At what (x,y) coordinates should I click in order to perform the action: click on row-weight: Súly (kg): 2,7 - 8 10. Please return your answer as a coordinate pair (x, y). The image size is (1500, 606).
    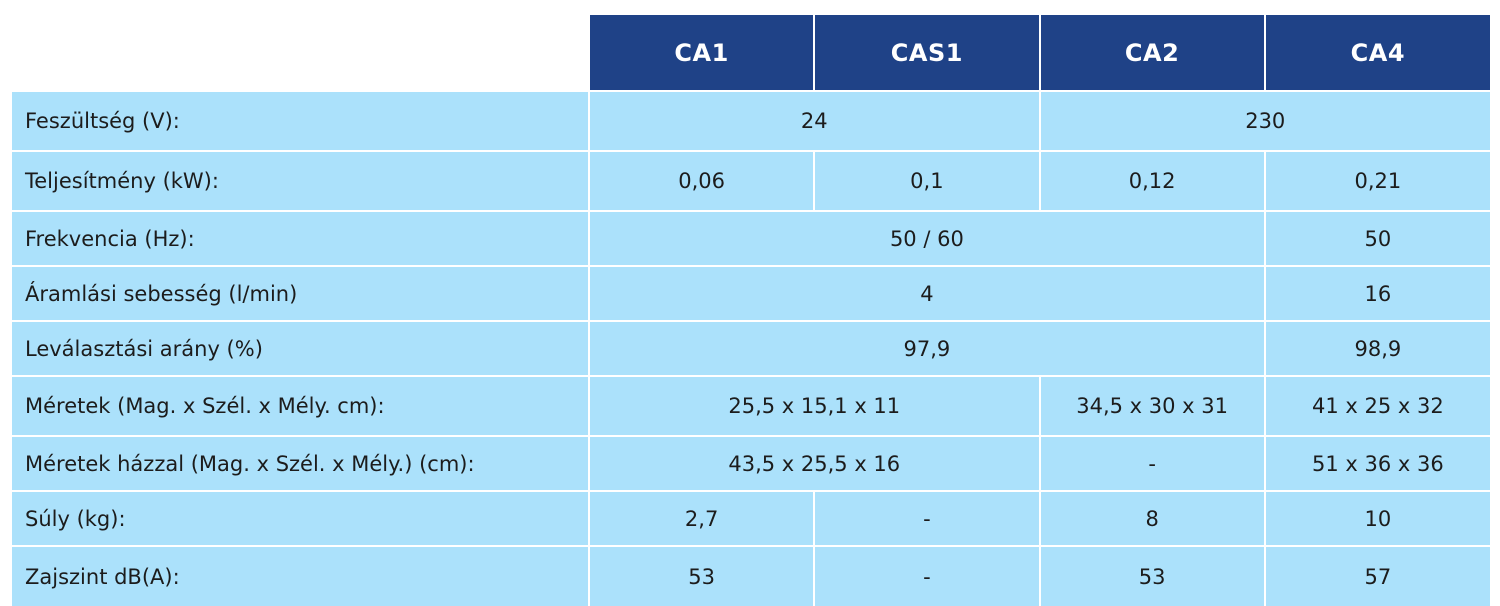
    Looking at the image, I should click on (751, 518).